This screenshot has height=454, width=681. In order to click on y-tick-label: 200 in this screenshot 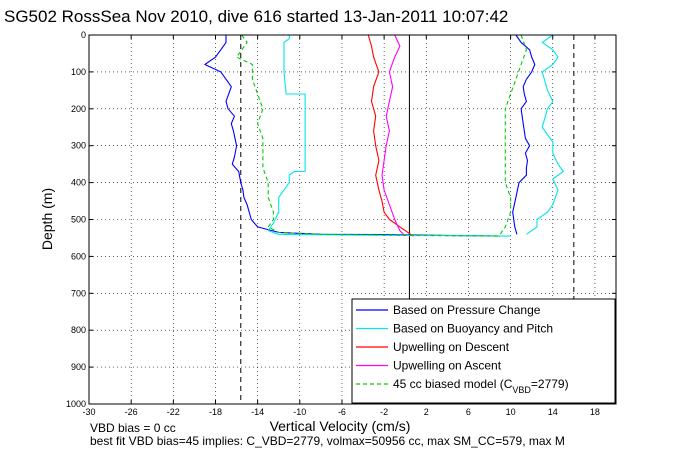, I will do `click(78, 109)`.